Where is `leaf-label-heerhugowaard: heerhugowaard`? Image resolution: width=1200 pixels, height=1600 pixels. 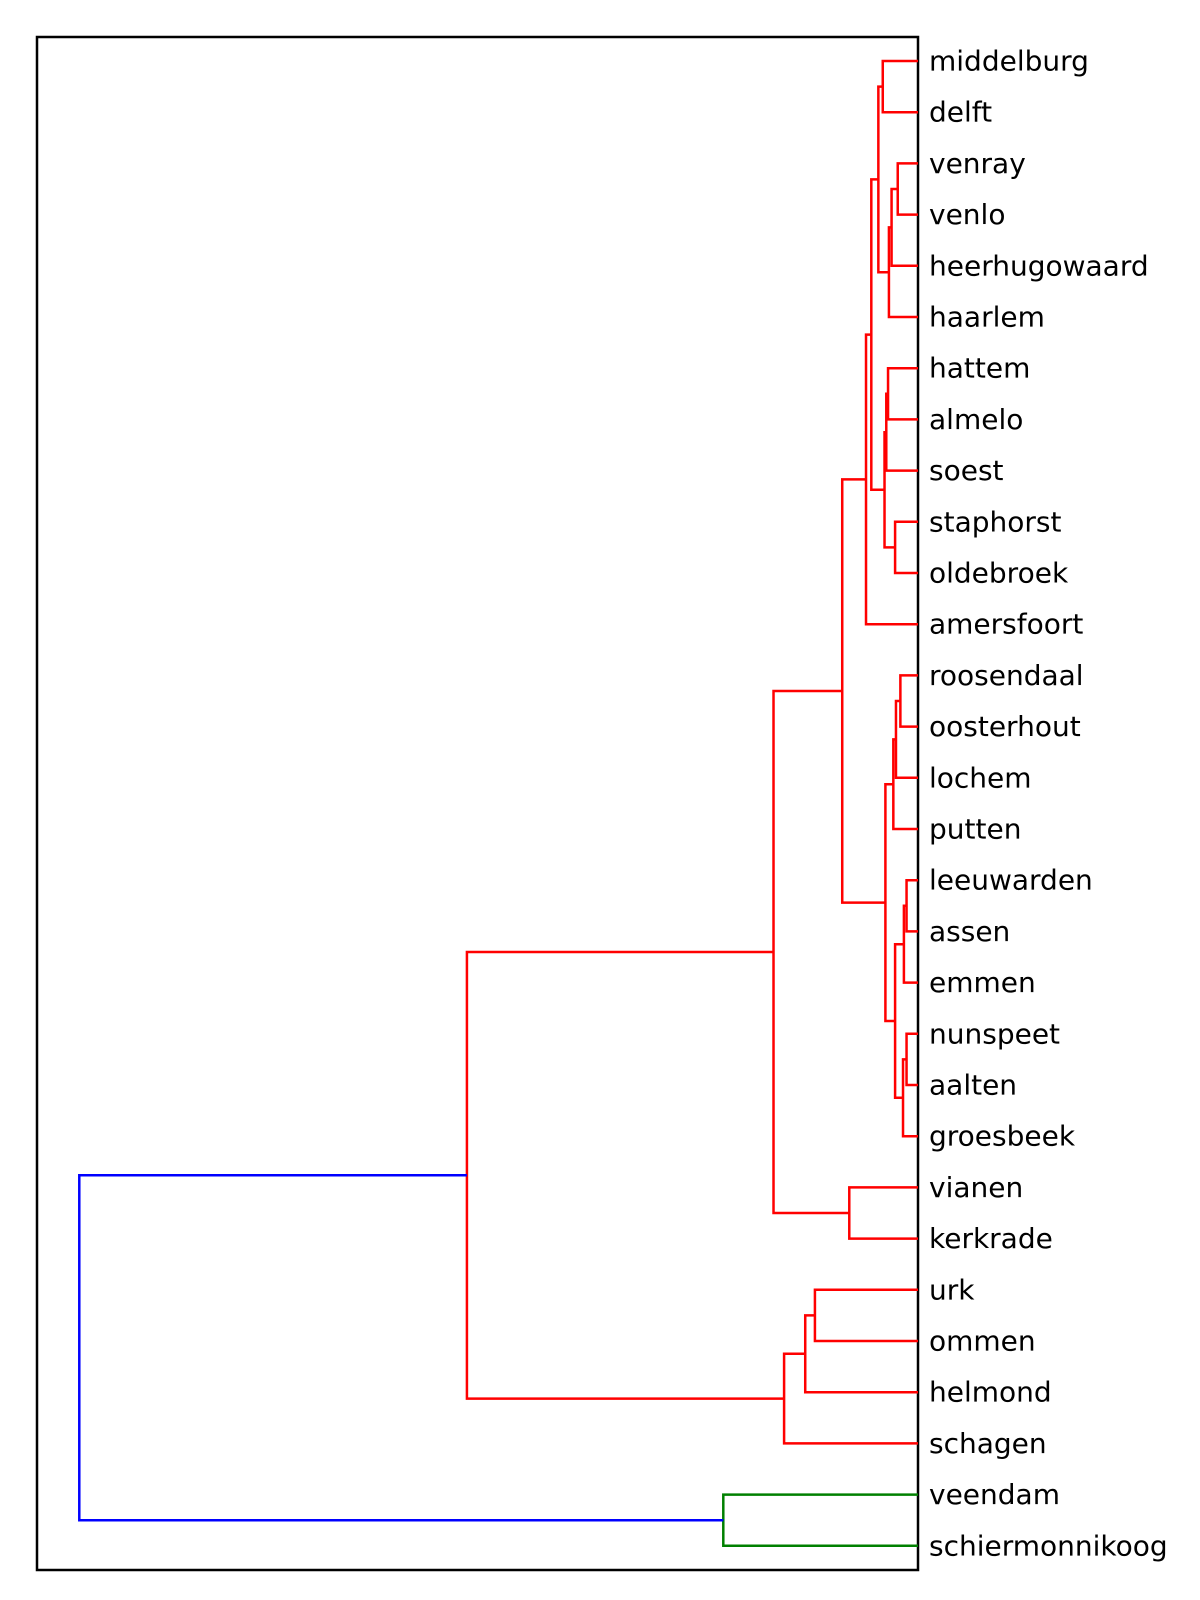
leaf-label-heerhugowaard: heerhugowaard is located at coordinates (1039, 265).